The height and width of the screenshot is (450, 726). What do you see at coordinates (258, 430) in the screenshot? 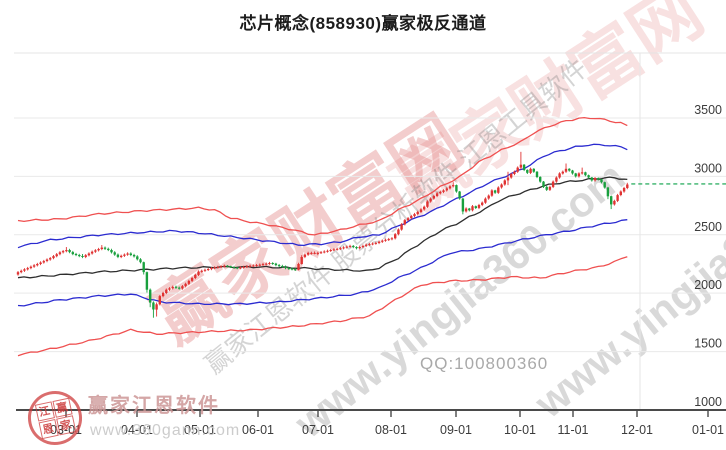
I see `svg-text: 06-01` at bounding box center [258, 430].